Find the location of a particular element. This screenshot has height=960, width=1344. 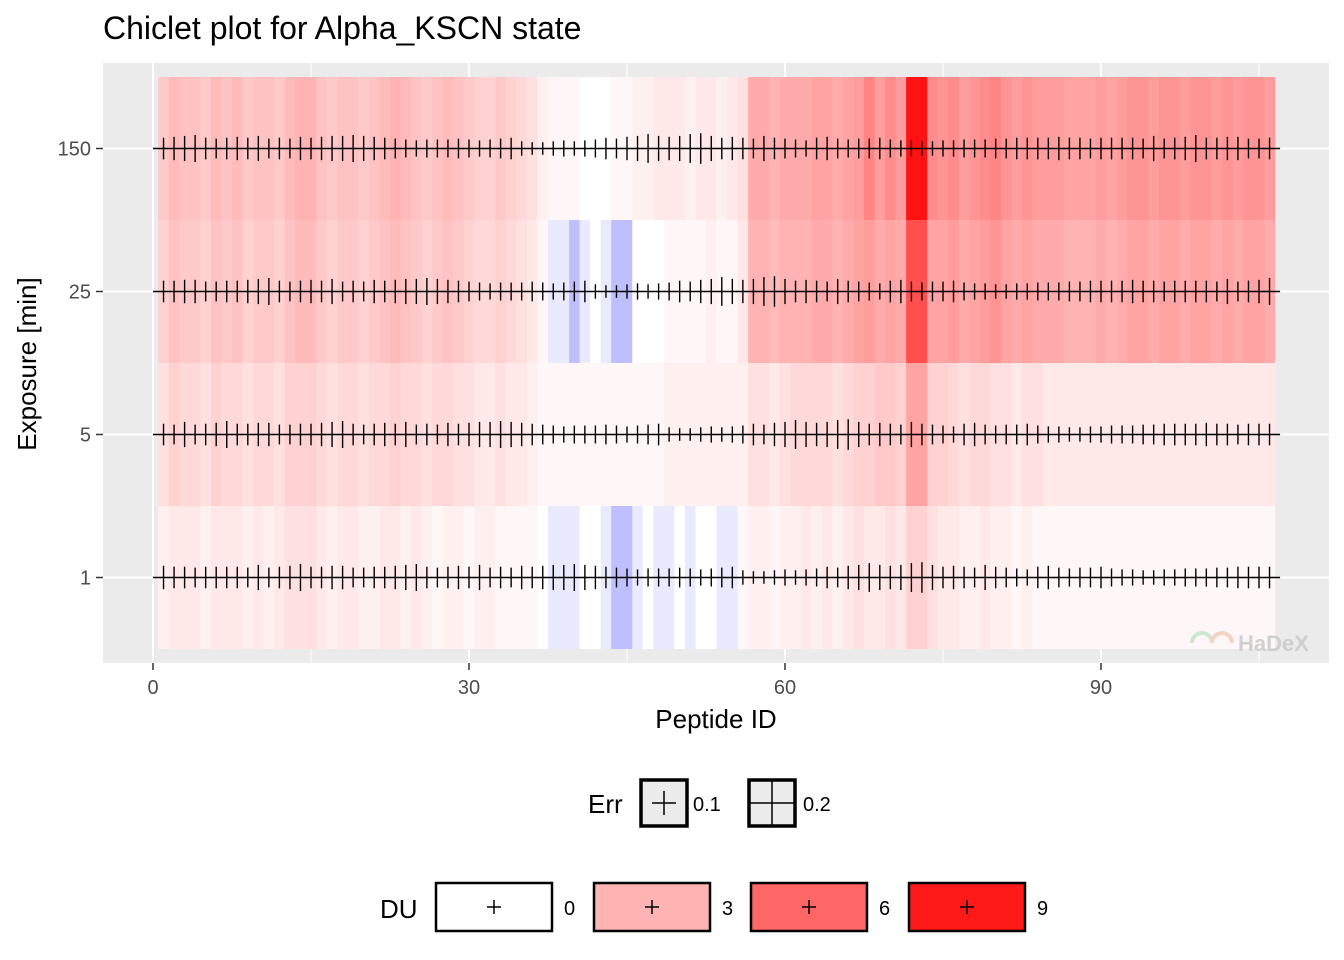

chart-title: Chiclet plot for Alpha_KSCN state is located at coordinates (342, 28).